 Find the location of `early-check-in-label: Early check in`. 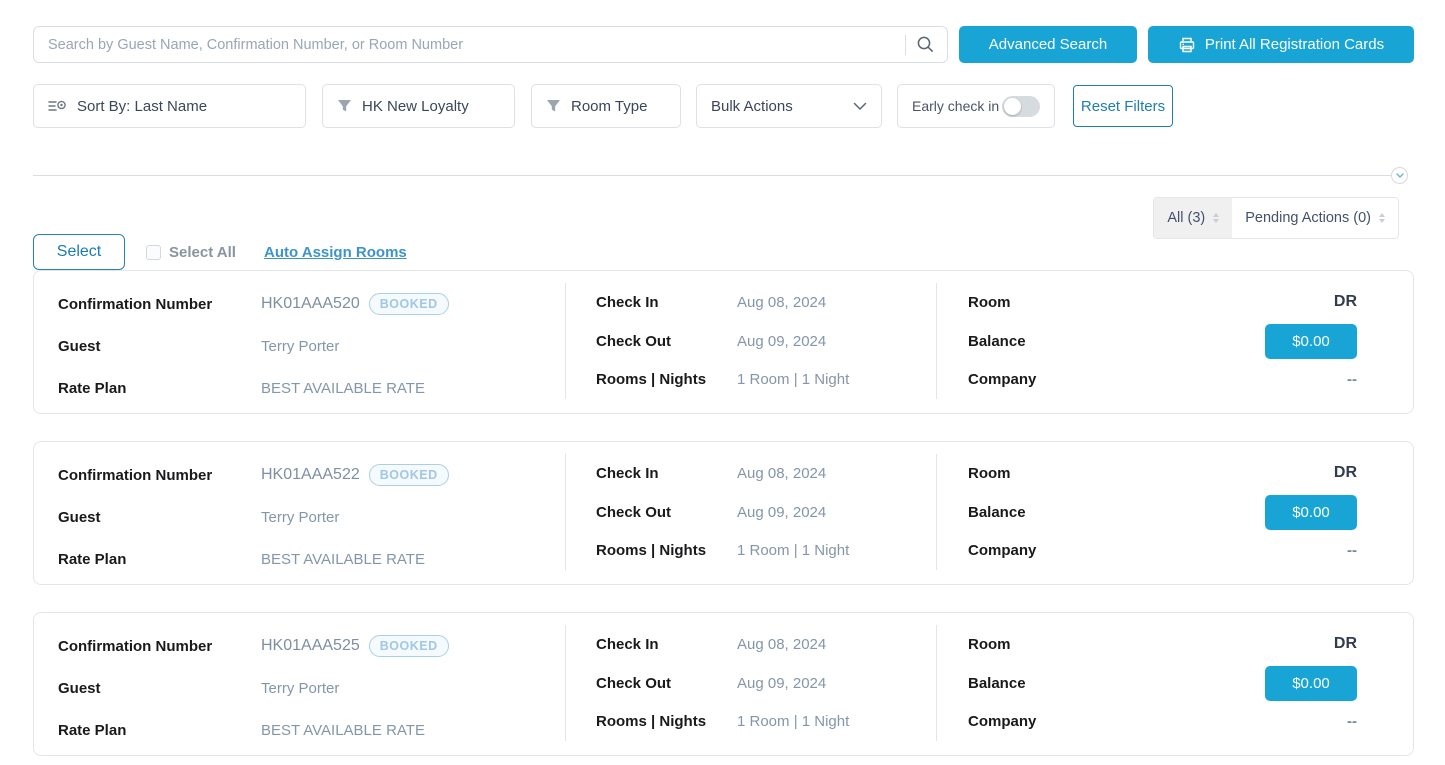

early-check-in-label: Early check in is located at coordinates (956, 106).